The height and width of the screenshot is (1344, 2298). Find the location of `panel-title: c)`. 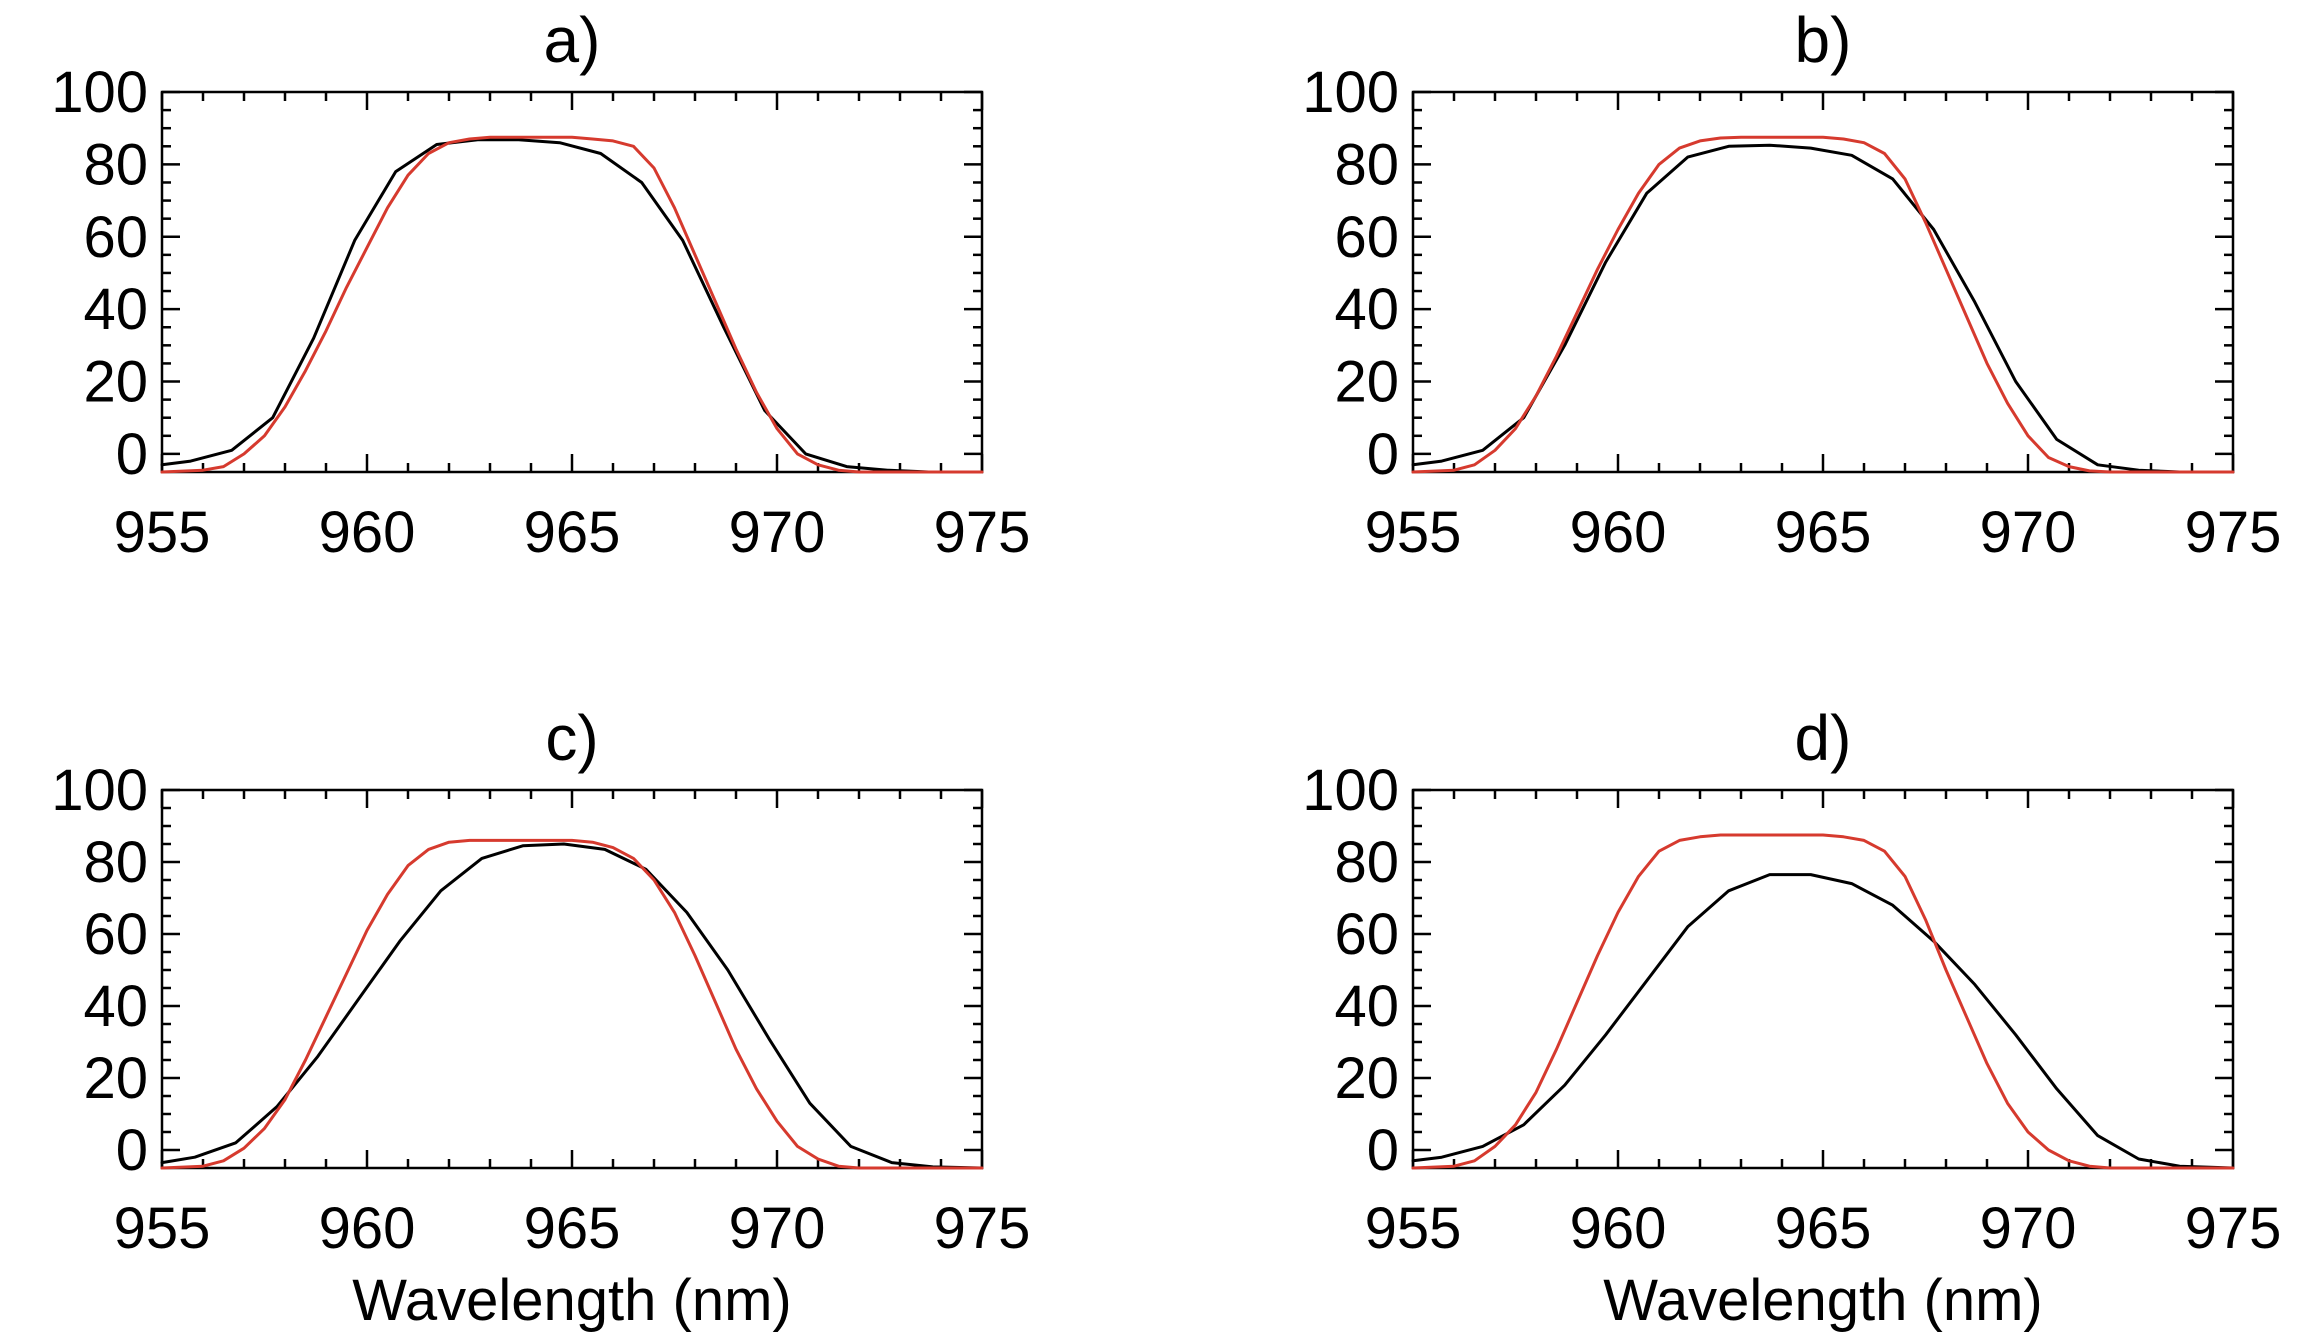

panel-title: c) is located at coordinates (571, 738).